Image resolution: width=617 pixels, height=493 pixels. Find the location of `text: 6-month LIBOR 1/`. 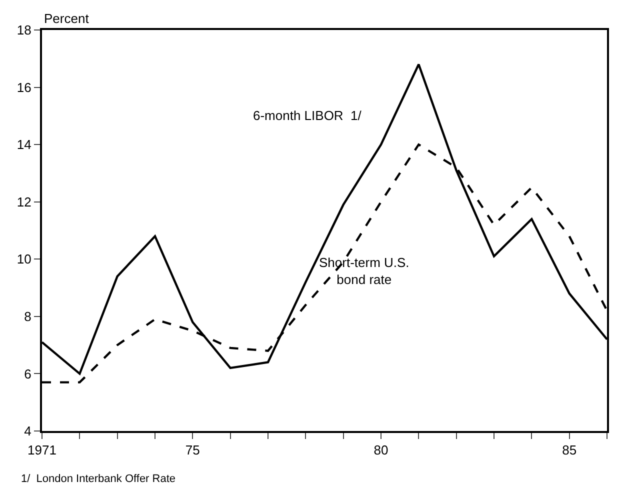

text: 6-month LIBOR 1/ is located at coordinates (307, 115).